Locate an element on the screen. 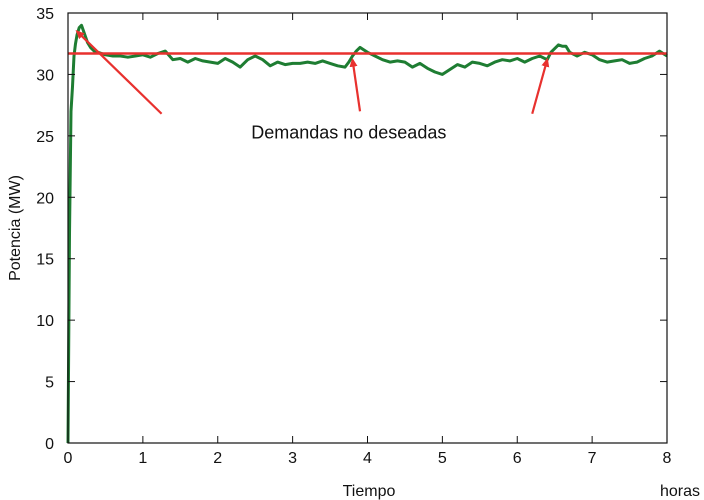 Image resolution: width=704 pixels, height=500 pixels. y-tick-label: 20 is located at coordinates (45, 198).